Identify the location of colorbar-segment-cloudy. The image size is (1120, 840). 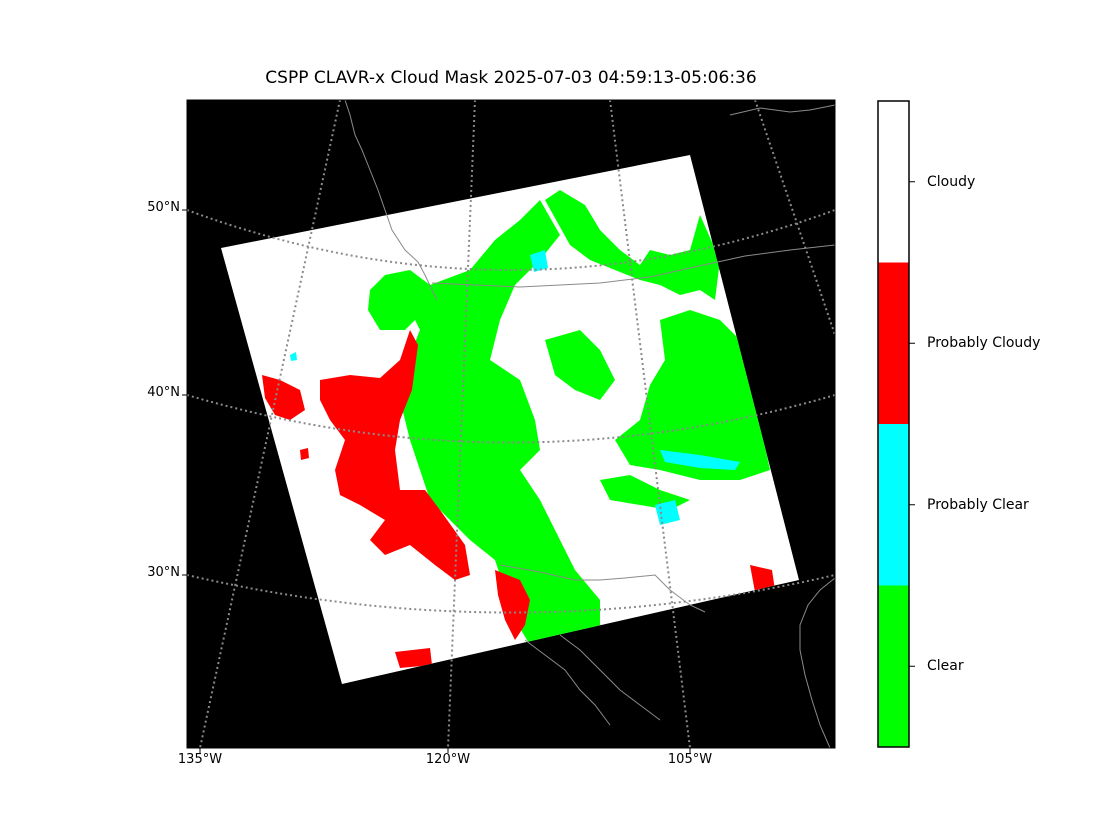
(893, 182).